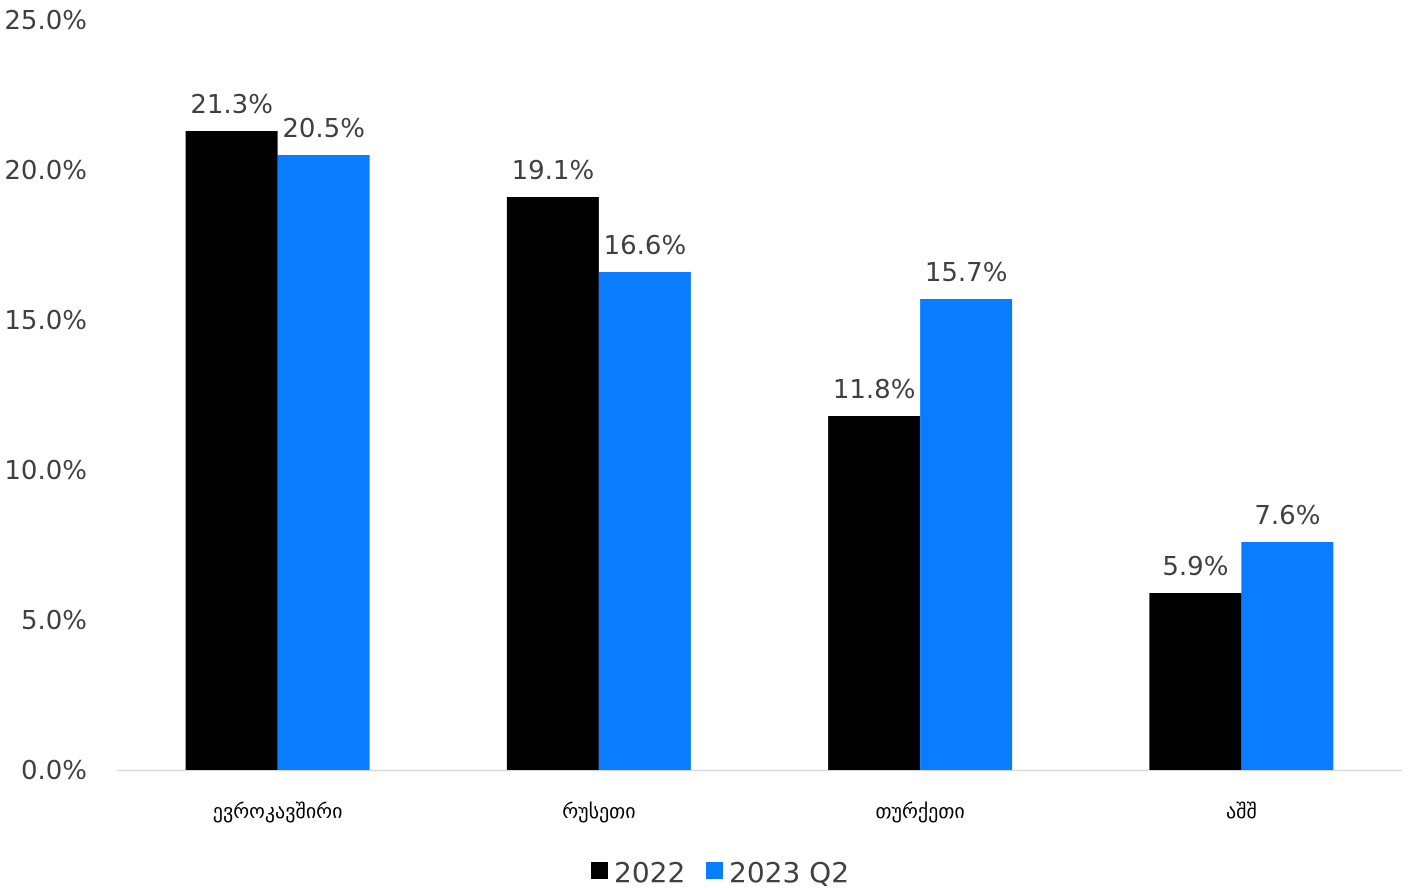 Image resolution: width=1411 pixels, height=888 pixels. I want to click on data-label: 21.3%, so click(231, 105).